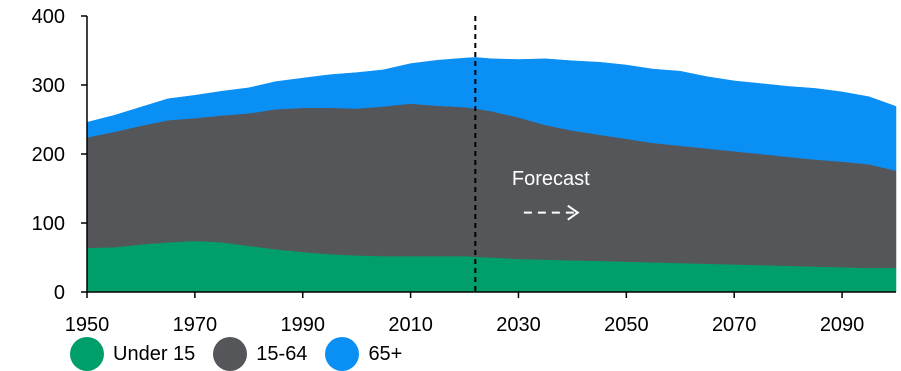 This screenshot has height=371, width=901. I want to click on x-tick-label: 1970, so click(195, 325).